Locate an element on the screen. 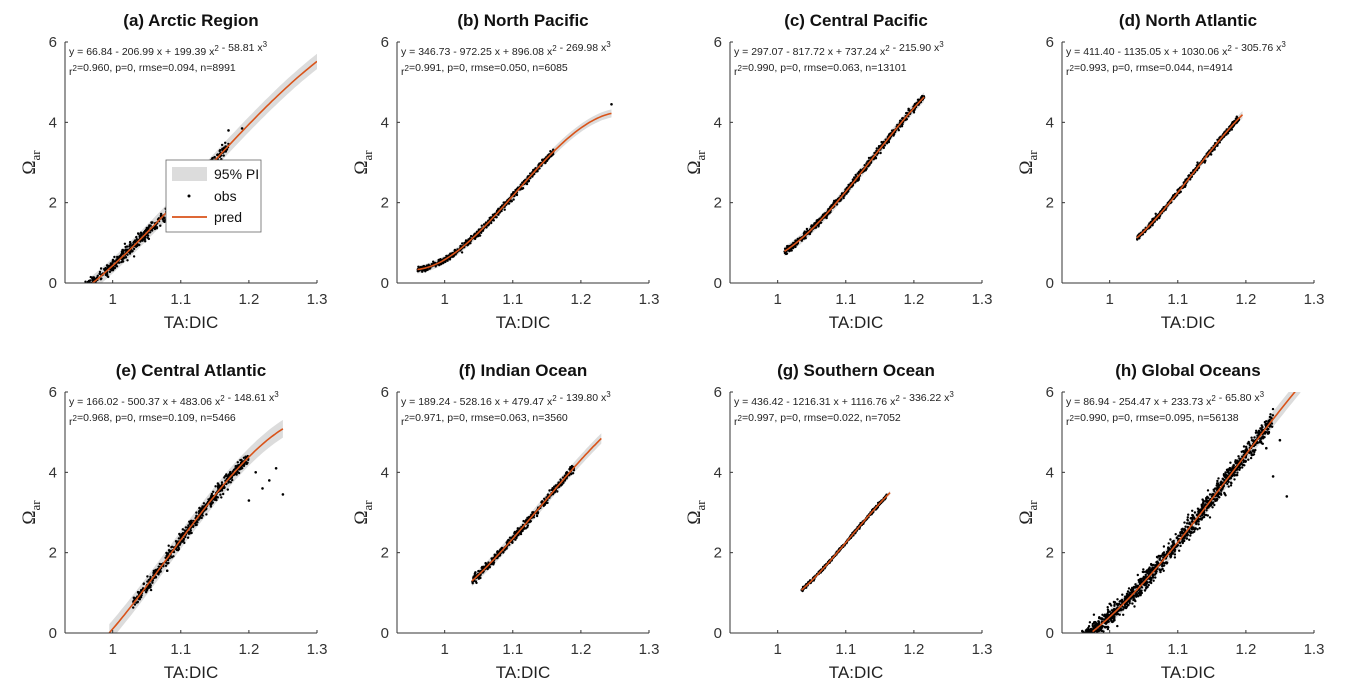 The image size is (1360, 694). fit-stats: r2=0.971, p=0, rmse=0.063, n=3560 is located at coordinates (484, 420).